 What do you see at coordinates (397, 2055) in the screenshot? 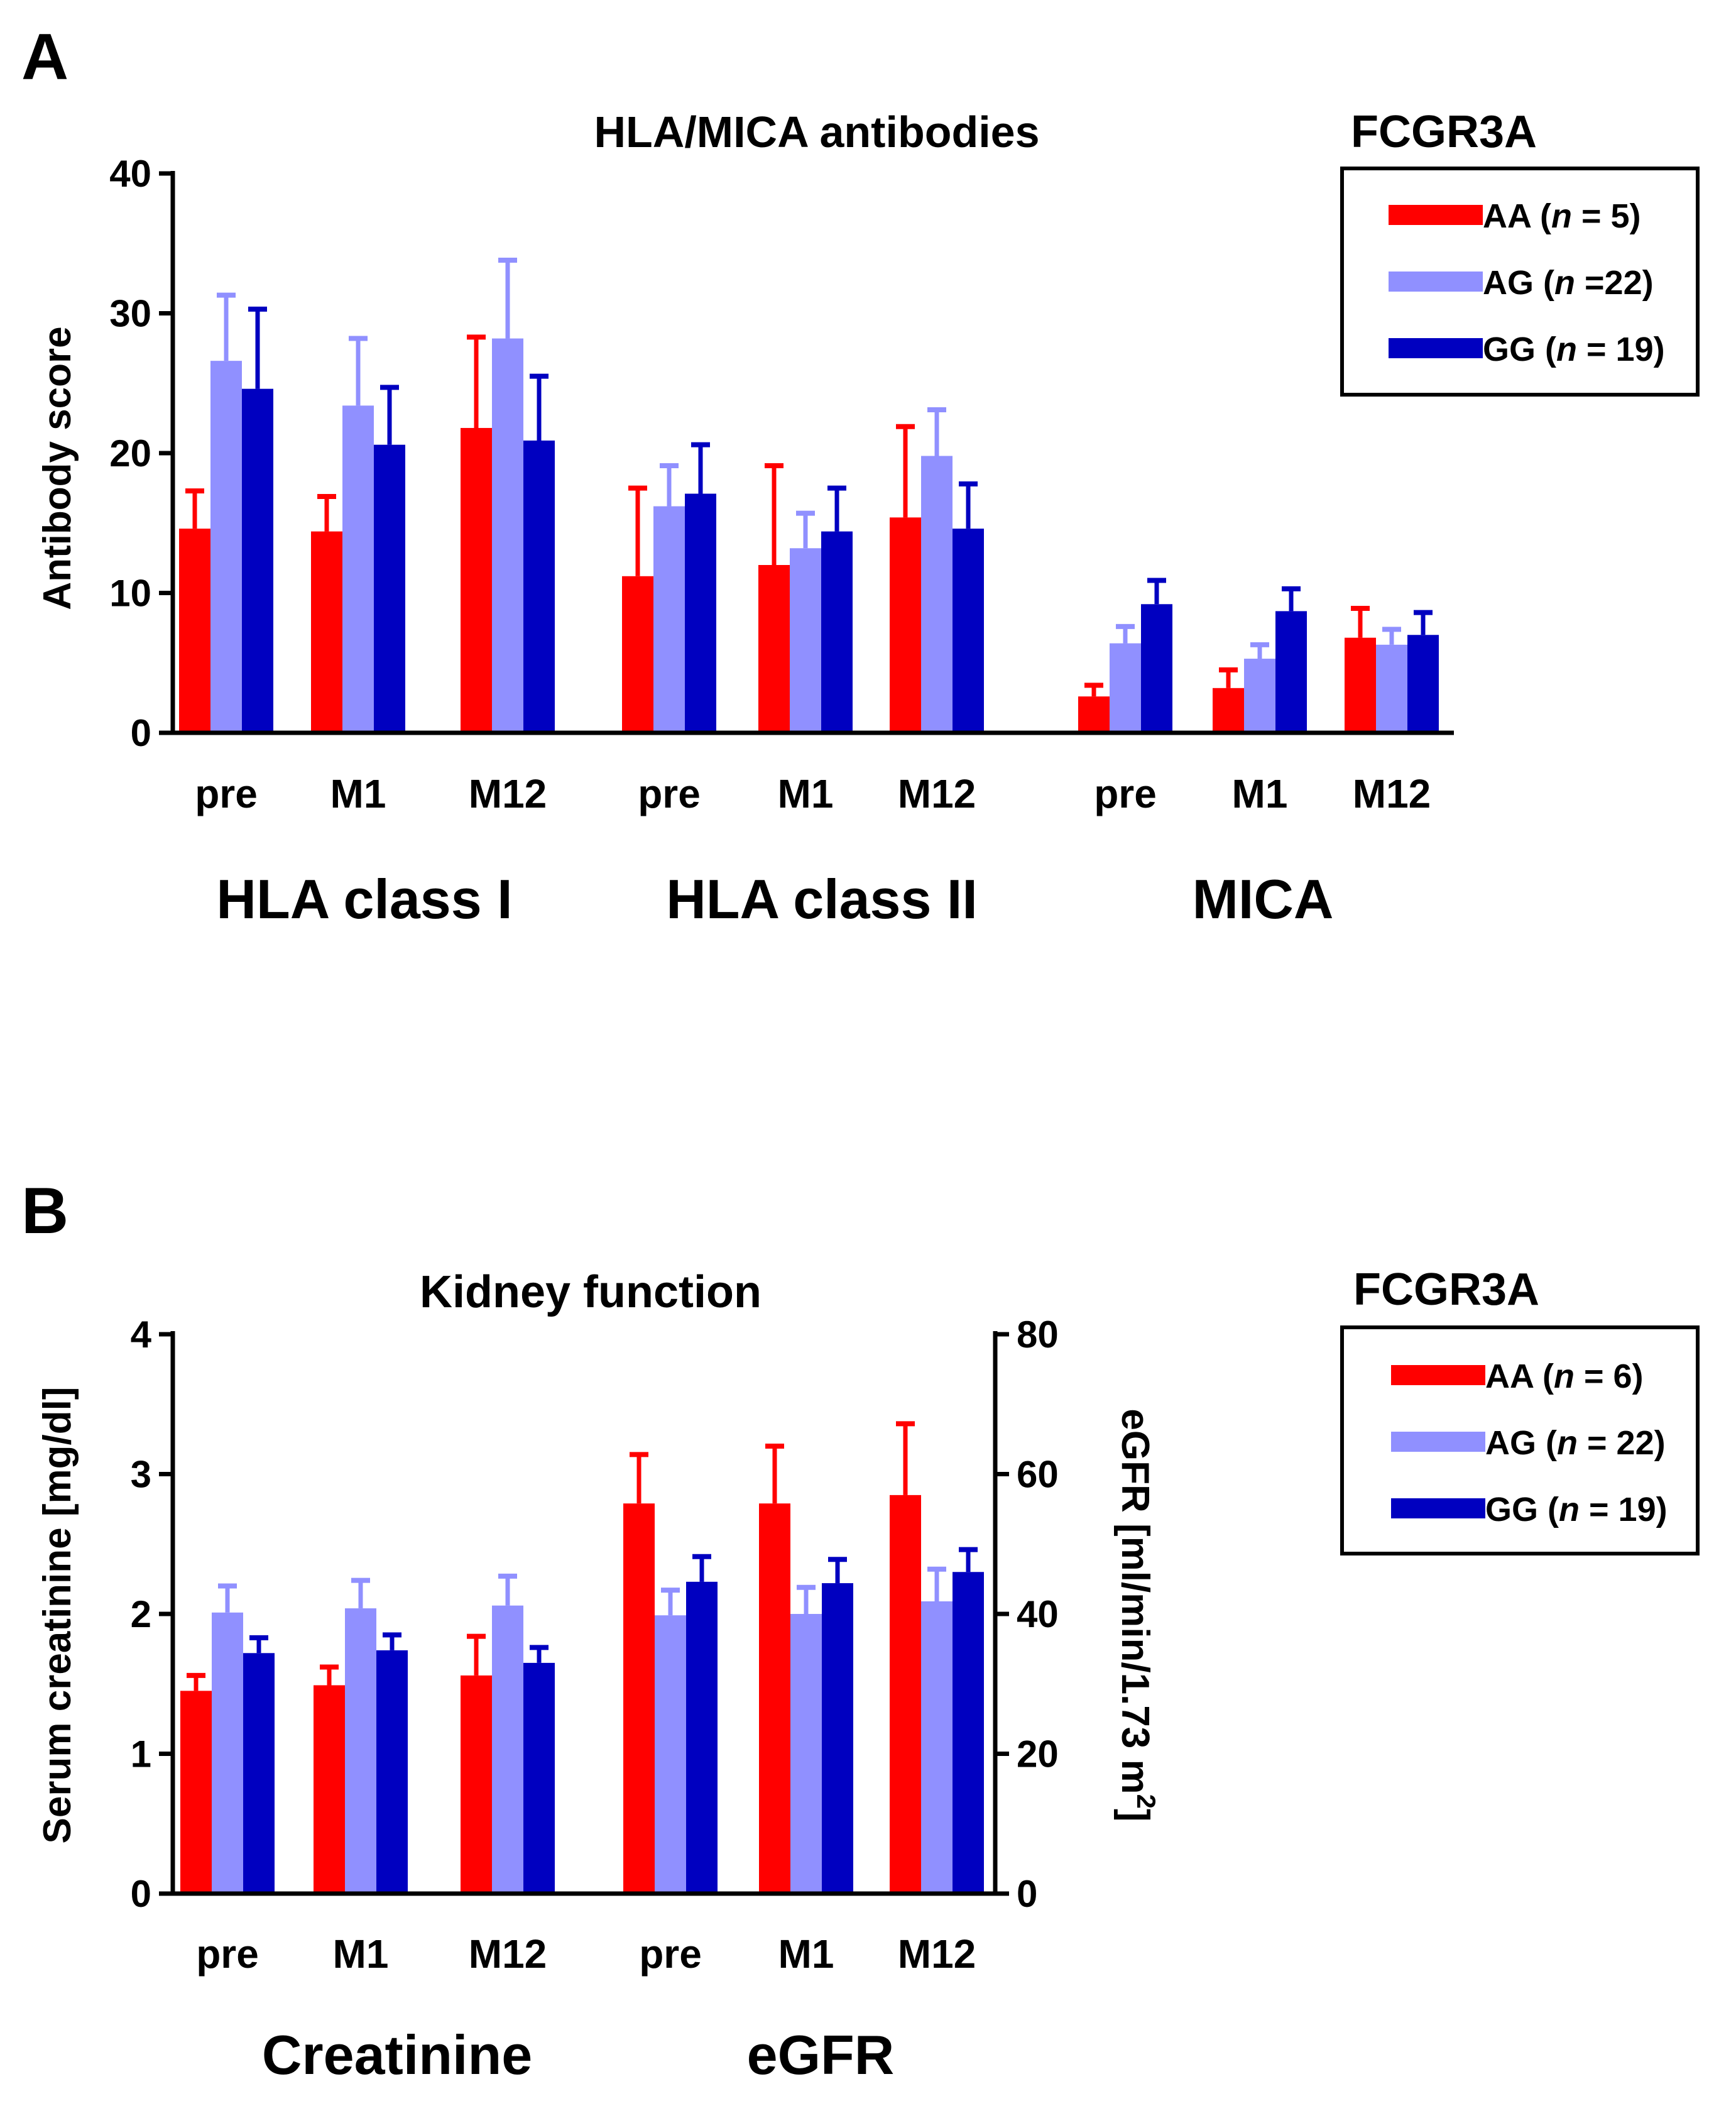
I see `group-label-creatinine: Creatinine` at bounding box center [397, 2055].